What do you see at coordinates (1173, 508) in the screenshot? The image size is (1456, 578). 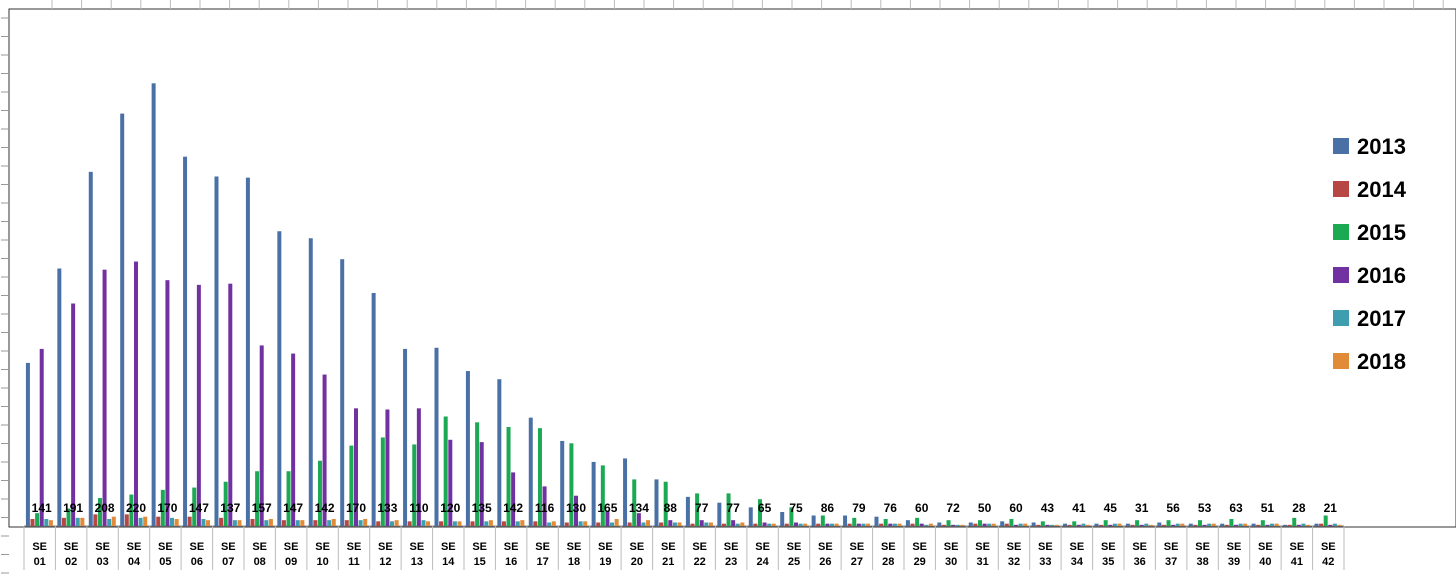 I see `data-label: 56` at bounding box center [1173, 508].